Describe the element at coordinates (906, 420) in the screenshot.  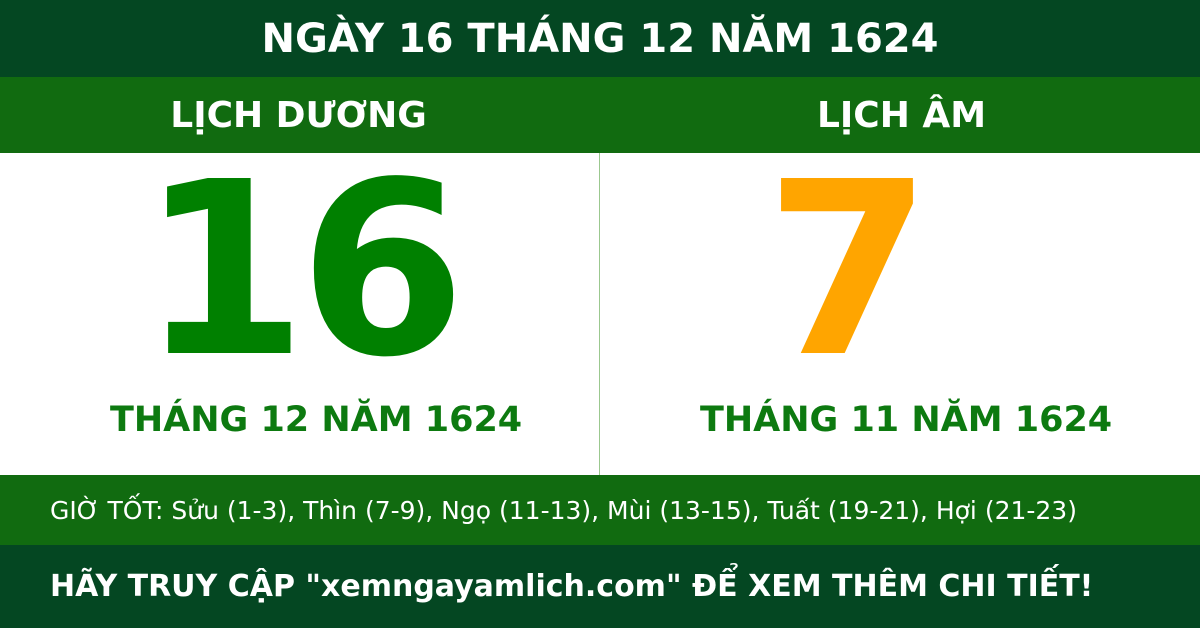
I see `lunar-month-year: THÁNG 11 NĂM 1624` at that location.